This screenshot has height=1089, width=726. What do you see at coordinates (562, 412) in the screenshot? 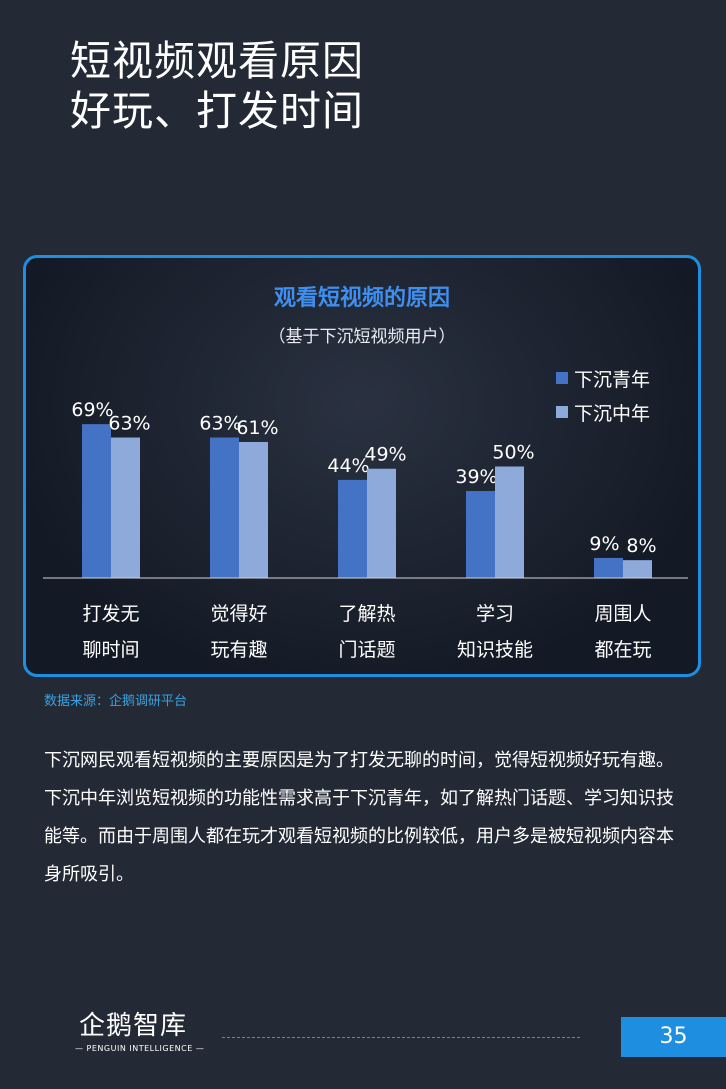
I see `legend-swatch-middle-aged` at bounding box center [562, 412].